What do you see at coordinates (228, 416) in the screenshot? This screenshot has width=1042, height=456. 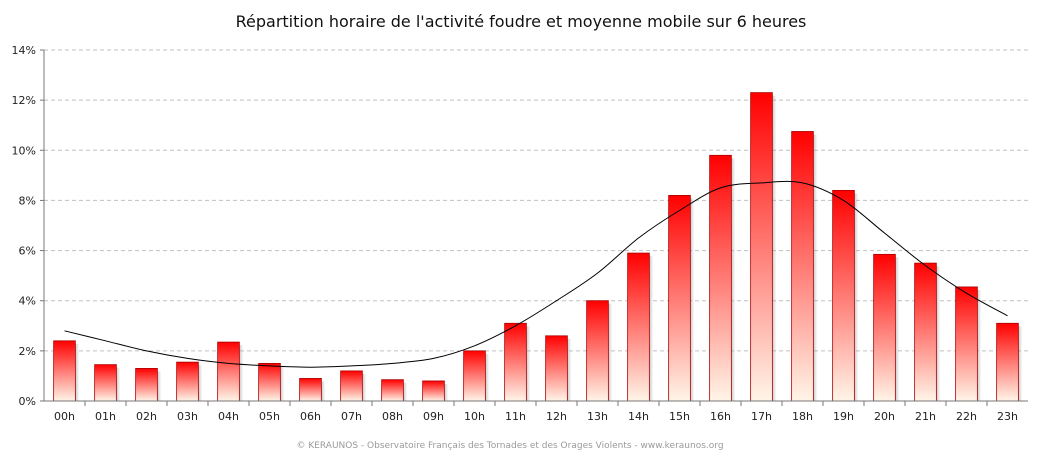 I see `x-tick-label: 04h` at bounding box center [228, 416].